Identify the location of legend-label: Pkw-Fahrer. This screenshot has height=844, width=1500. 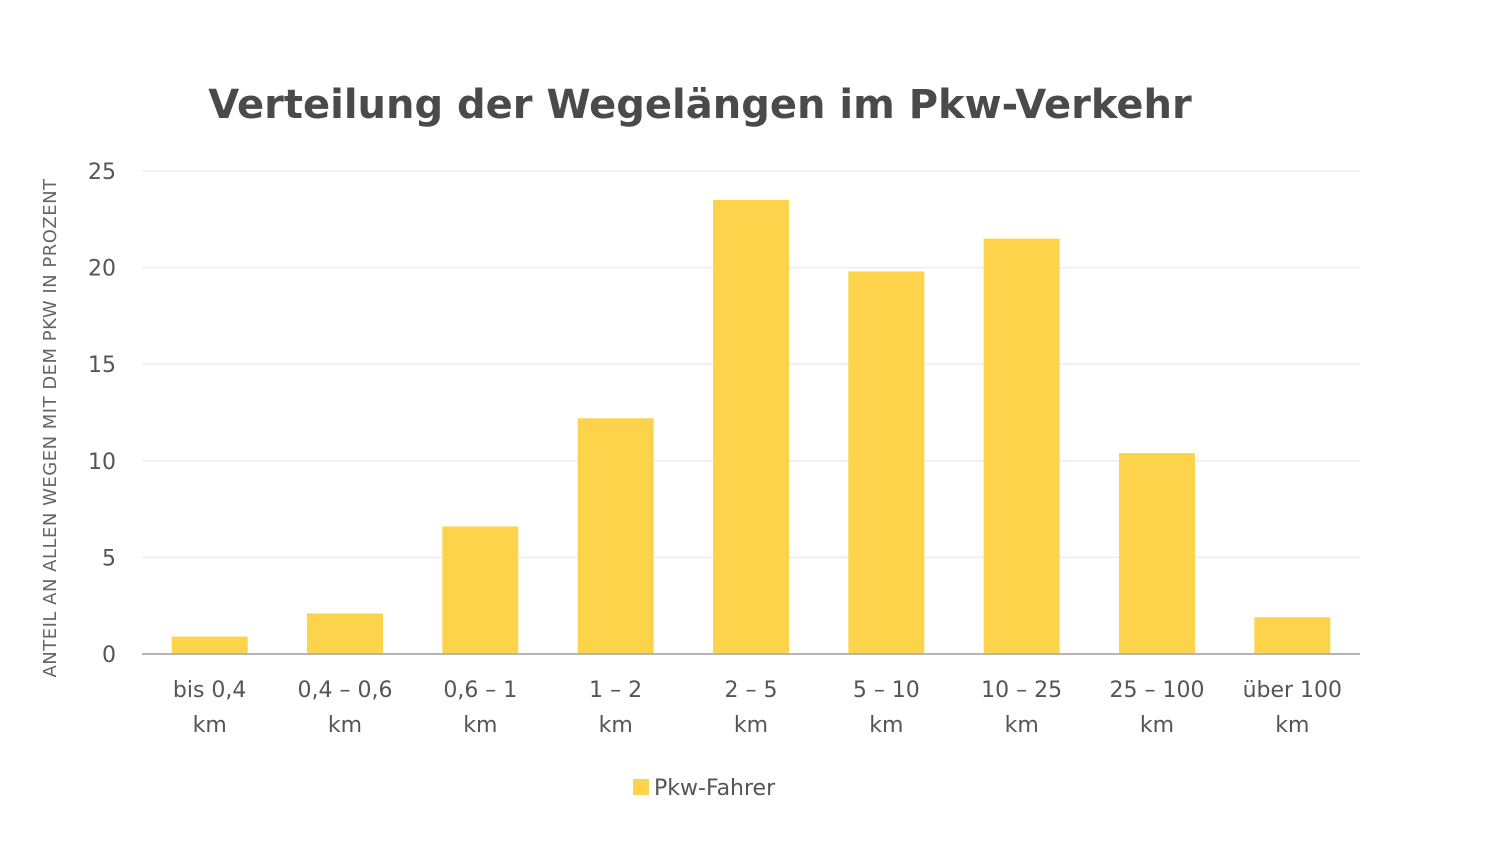
(715, 788).